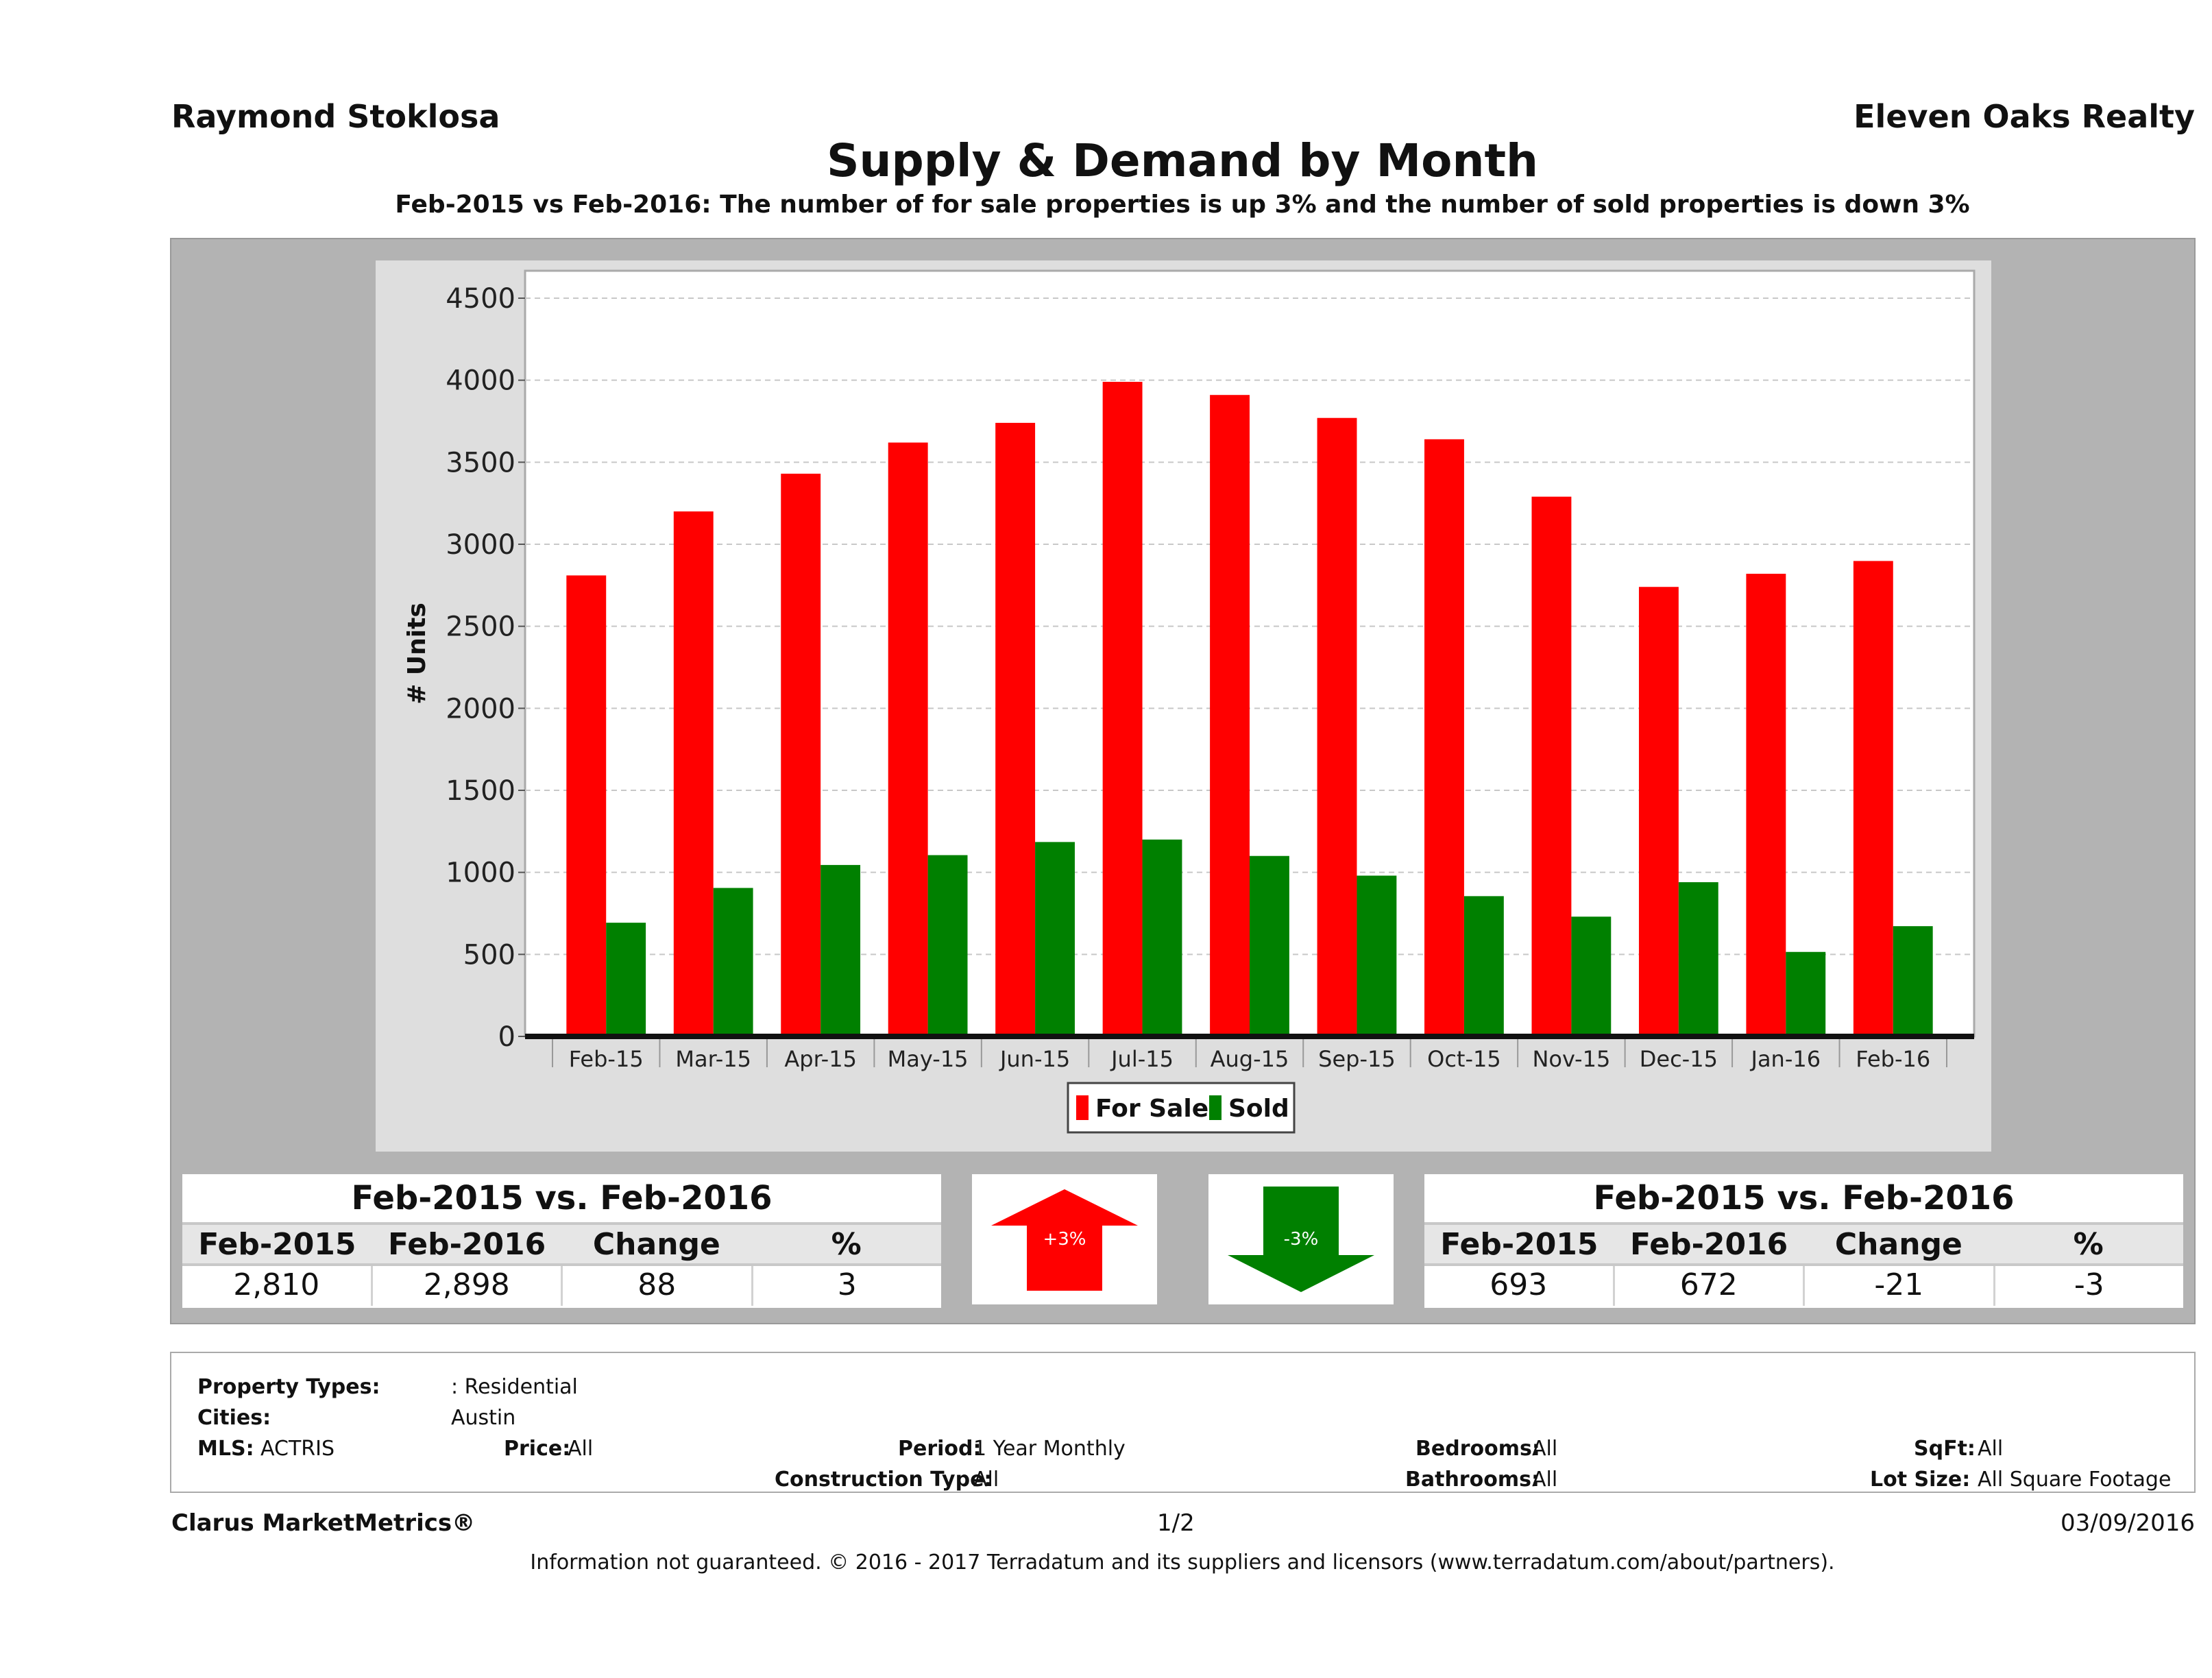 The height and width of the screenshot is (1678, 2212). I want to click on legend-for-sale-swatch, so click(1082, 1107).